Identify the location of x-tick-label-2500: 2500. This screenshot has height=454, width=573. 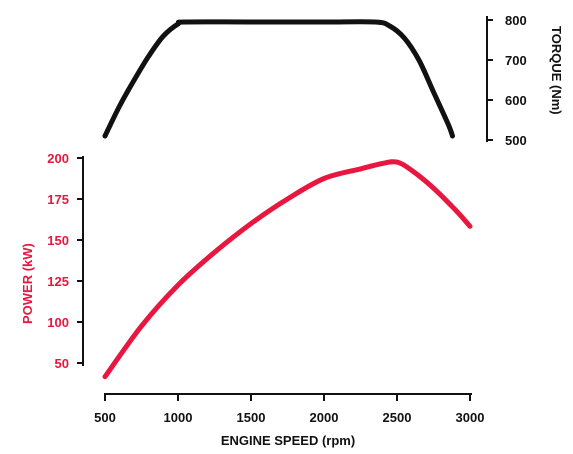
(397, 417).